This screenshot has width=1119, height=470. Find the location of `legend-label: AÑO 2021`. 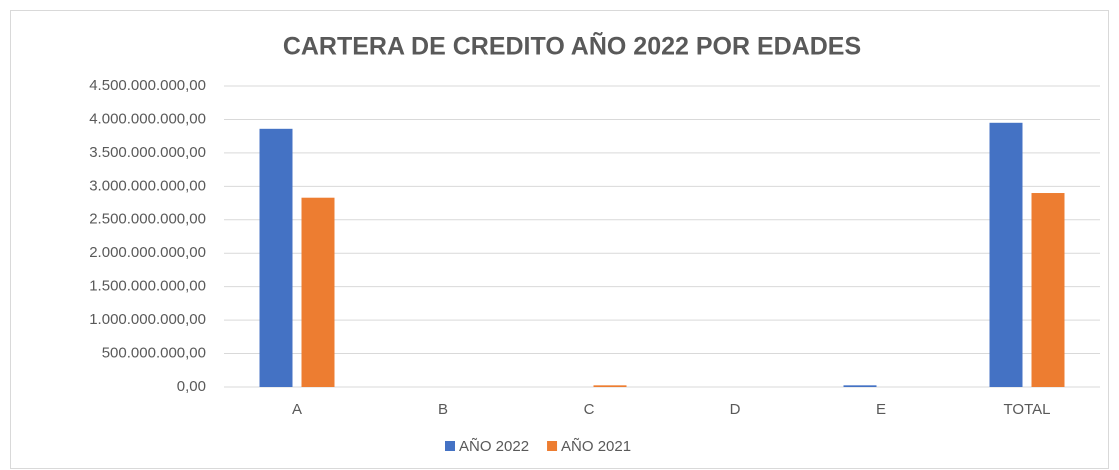

legend-label: AÑO 2021 is located at coordinates (596, 446).